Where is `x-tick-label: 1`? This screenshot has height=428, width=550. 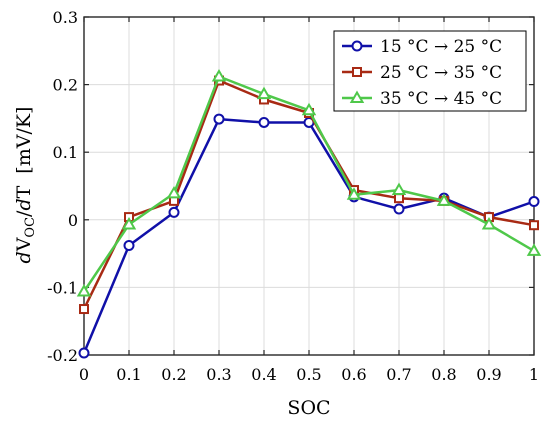
x-tick-label: 1 is located at coordinates (534, 374).